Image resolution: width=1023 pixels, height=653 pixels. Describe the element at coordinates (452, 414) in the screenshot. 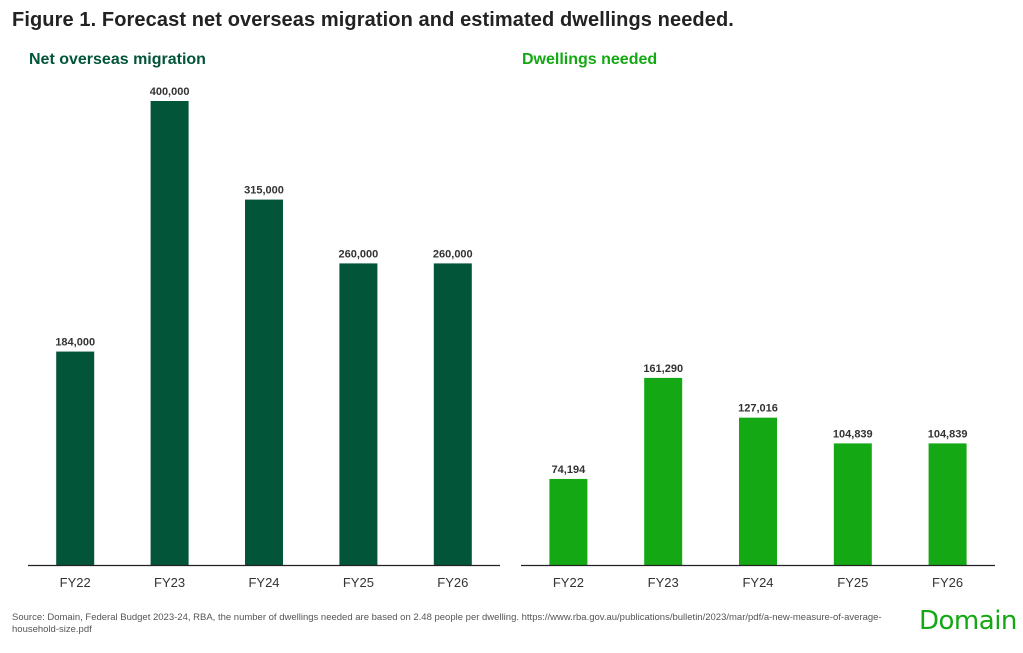

I see `bar-net-overseas-migration-fy26` at that location.